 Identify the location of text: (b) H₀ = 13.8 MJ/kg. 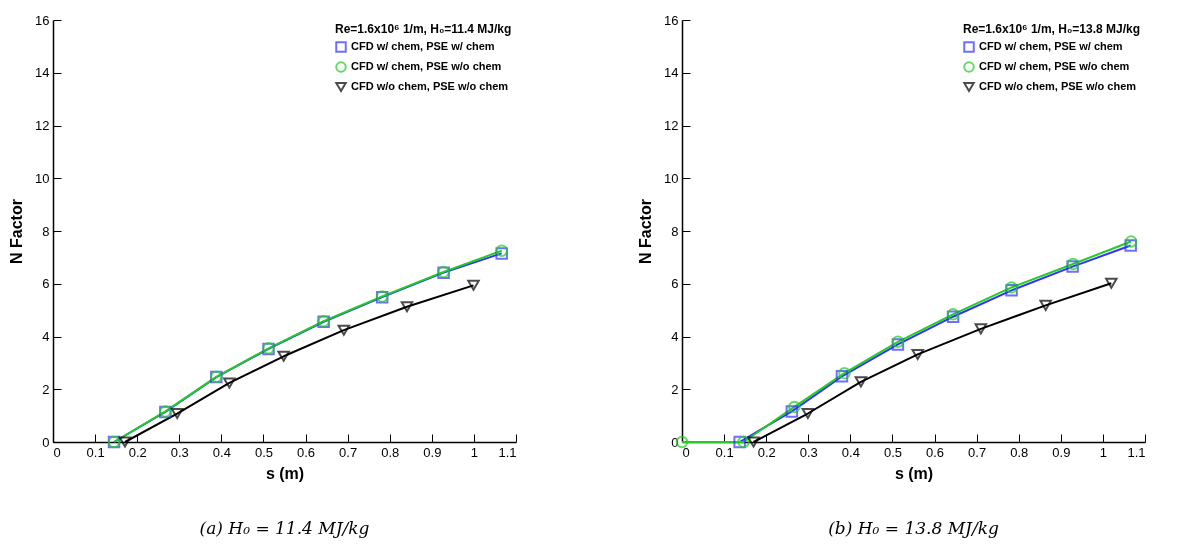
(913, 528).